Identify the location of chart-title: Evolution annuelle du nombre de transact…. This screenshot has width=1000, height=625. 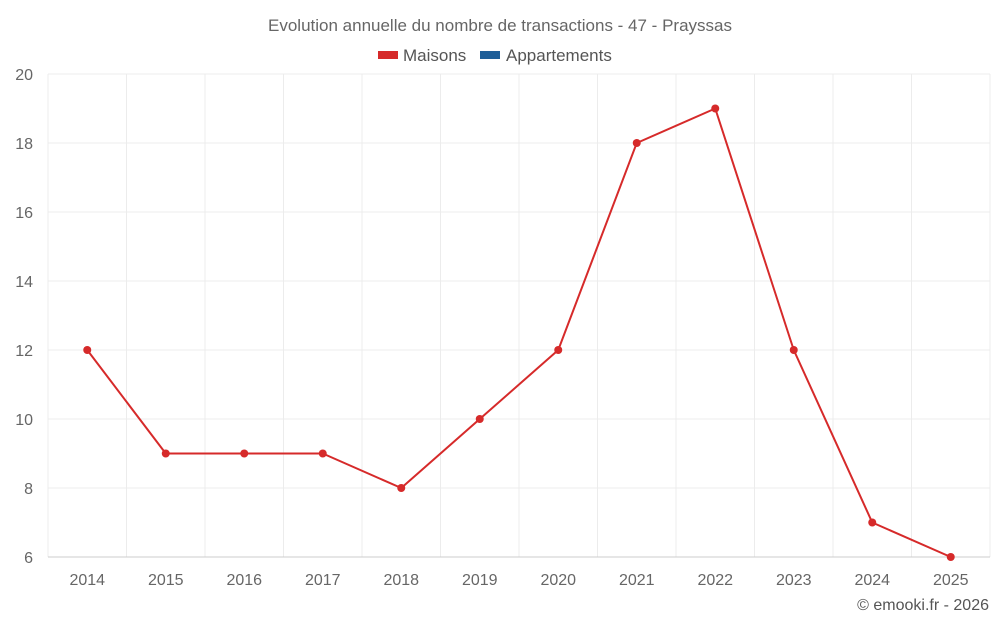
(500, 25).